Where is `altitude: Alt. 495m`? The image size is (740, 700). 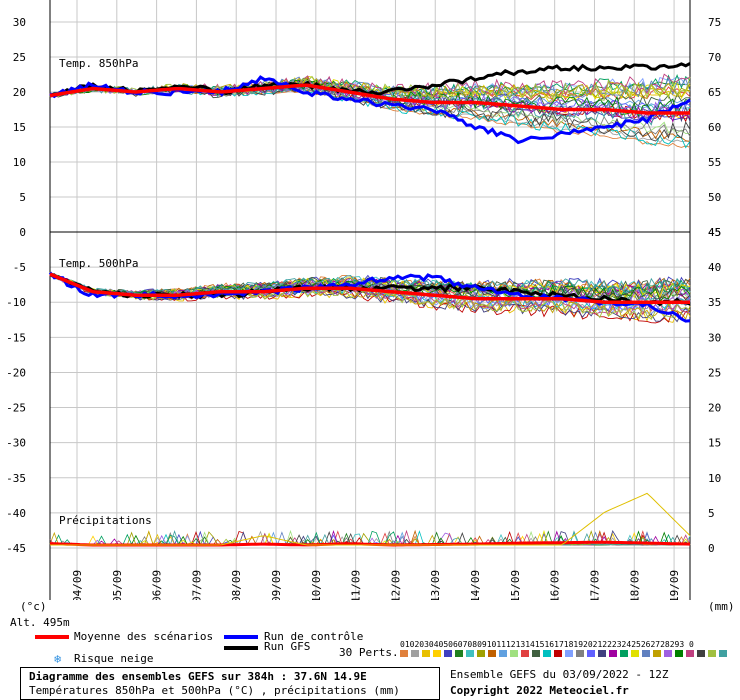
altitude: Alt. 495m is located at coordinates (40, 622).